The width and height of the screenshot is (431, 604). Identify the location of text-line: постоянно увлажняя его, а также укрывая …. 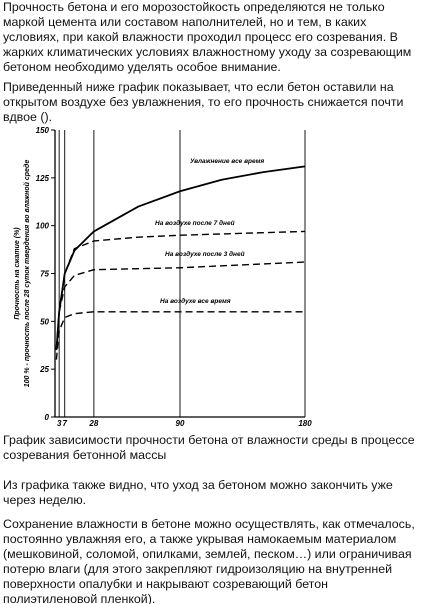
(200, 539).